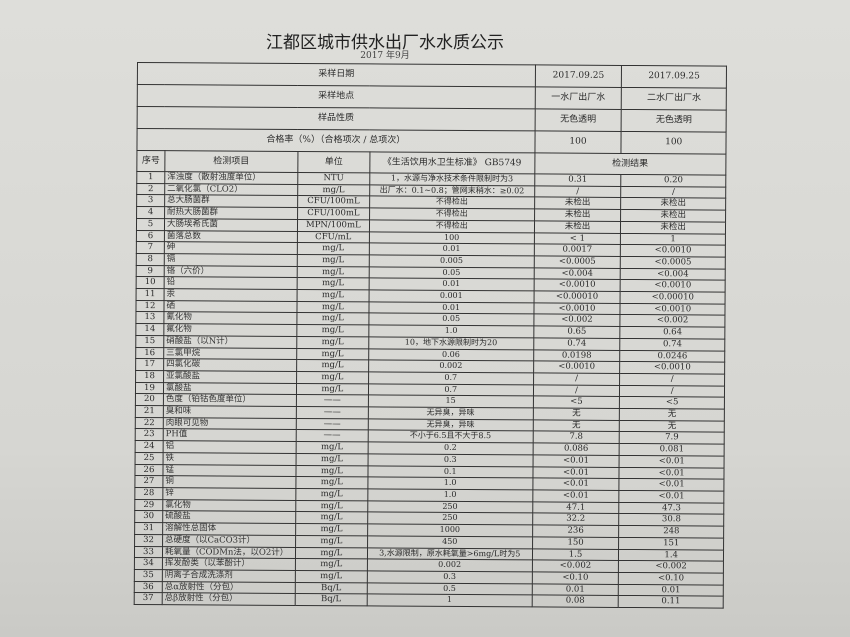 The width and height of the screenshot is (850, 637). I want to click on test-item: 阴离子合成洗涤剂, so click(229, 576).